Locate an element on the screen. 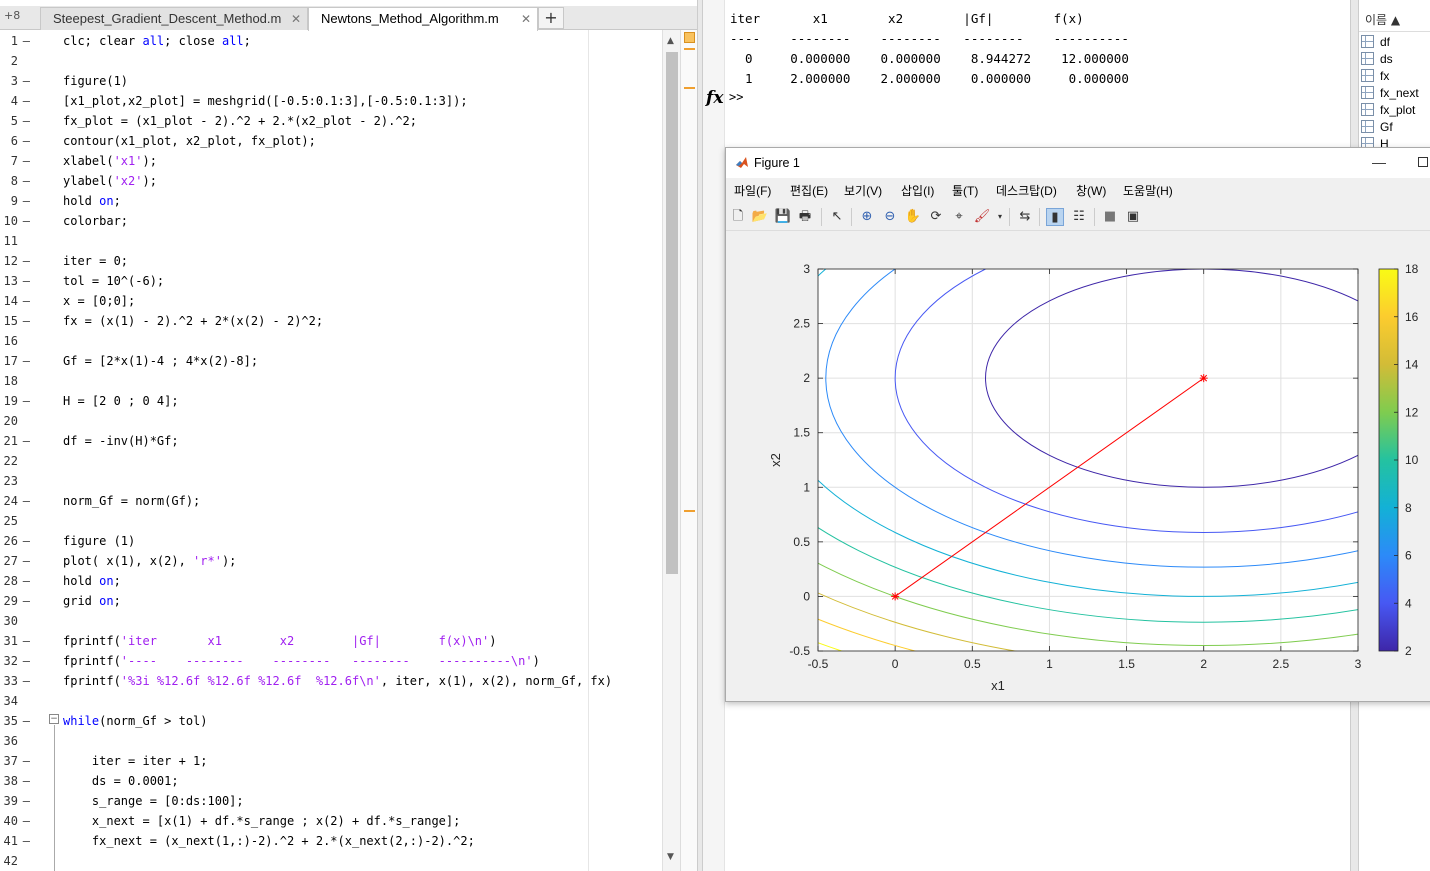 This screenshot has width=1430, height=871. code-line: xlabel('x1'); is located at coordinates (110, 161).